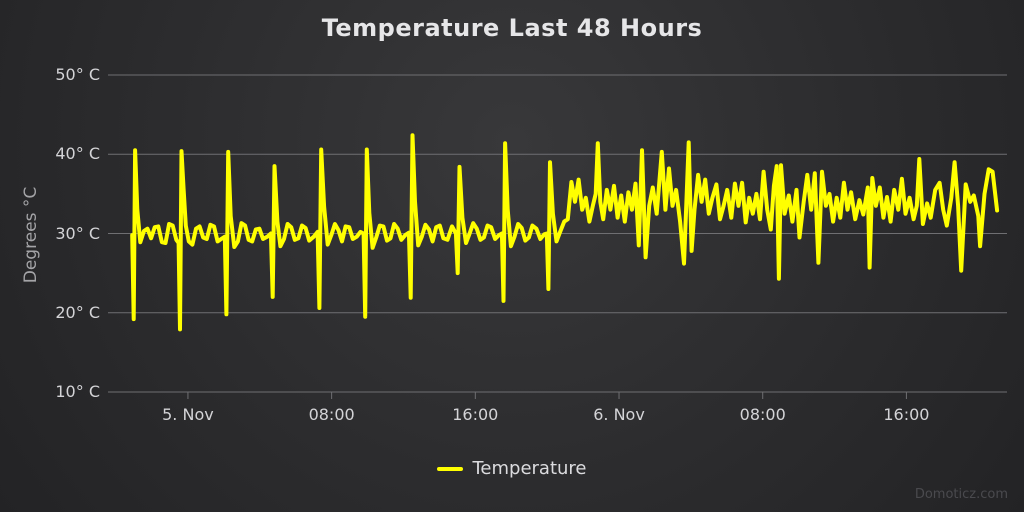  I want to click on y-axis-tick-label: 10° C, so click(77, 391).